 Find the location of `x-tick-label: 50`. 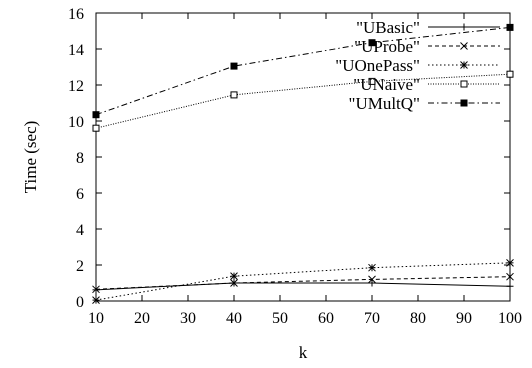

x-tick-label: 50 is located at coordinates (280, 318).